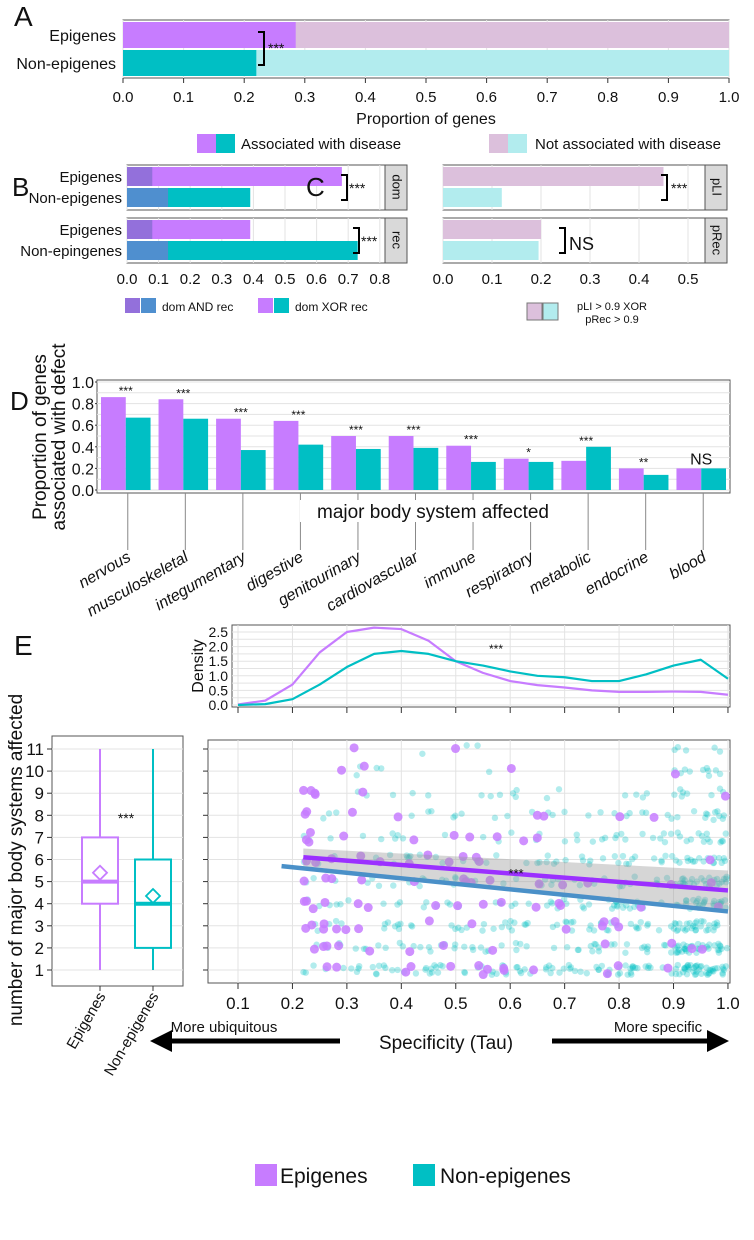 The image size is (754, 1240). I want to click on x-tick-label: 1.0, so click(728, 1003).